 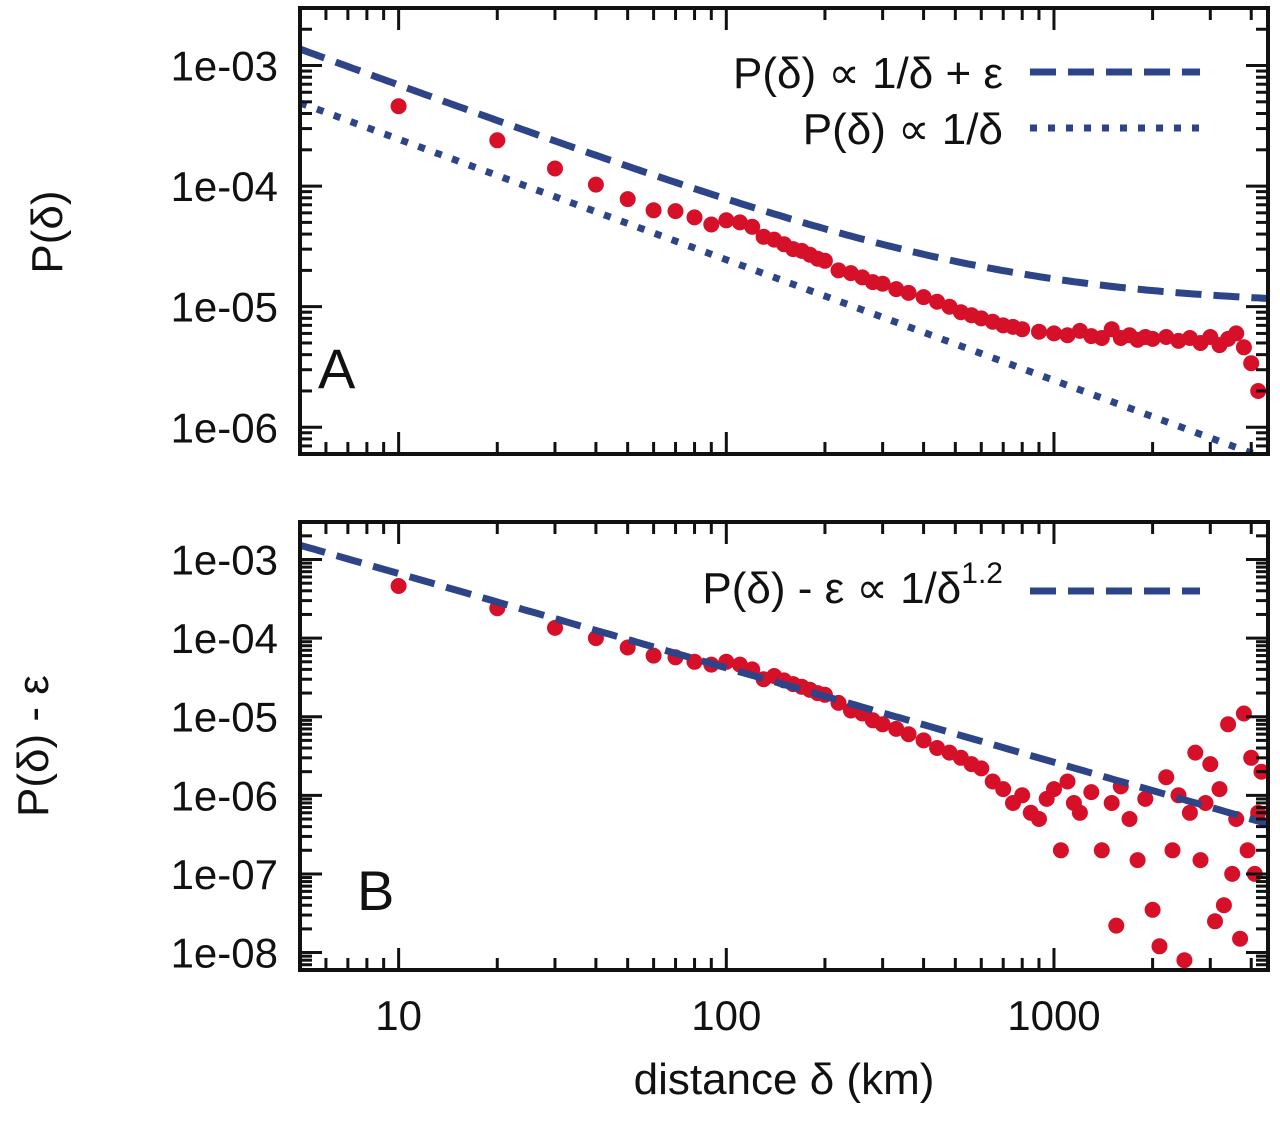 What do you see at coordinates (868, 73) in the screenshot?
I see `legend-label-a-0: P(δ) ∝ 1/δ + ε` at bounding box center [868, 73].